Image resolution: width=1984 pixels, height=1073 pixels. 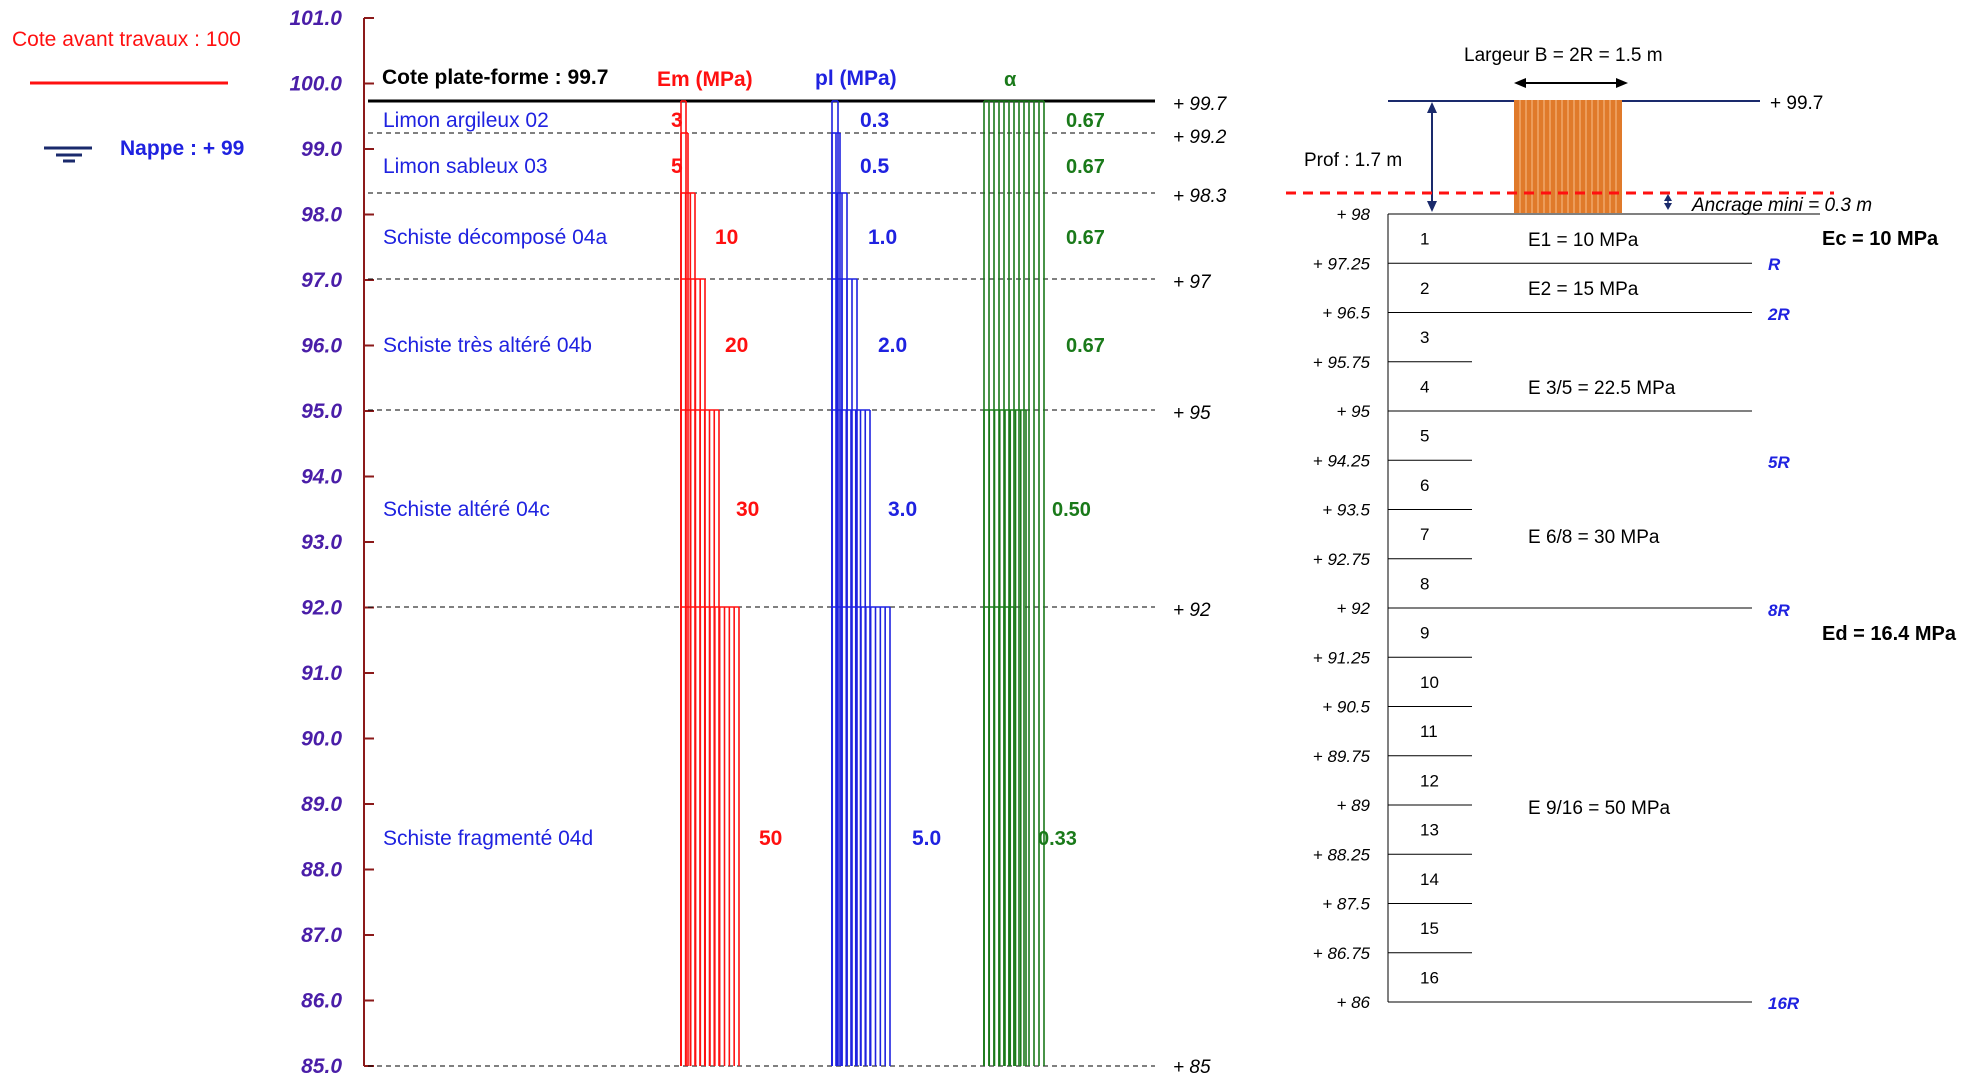 I want to click on layer-name: Schiste fragmenté 04d, so click(x=488, y=838).